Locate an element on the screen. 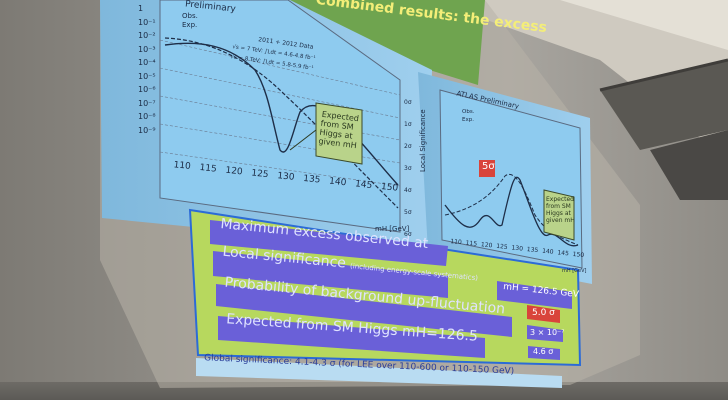  value-bg-prob is located at coordinates (545, 333).